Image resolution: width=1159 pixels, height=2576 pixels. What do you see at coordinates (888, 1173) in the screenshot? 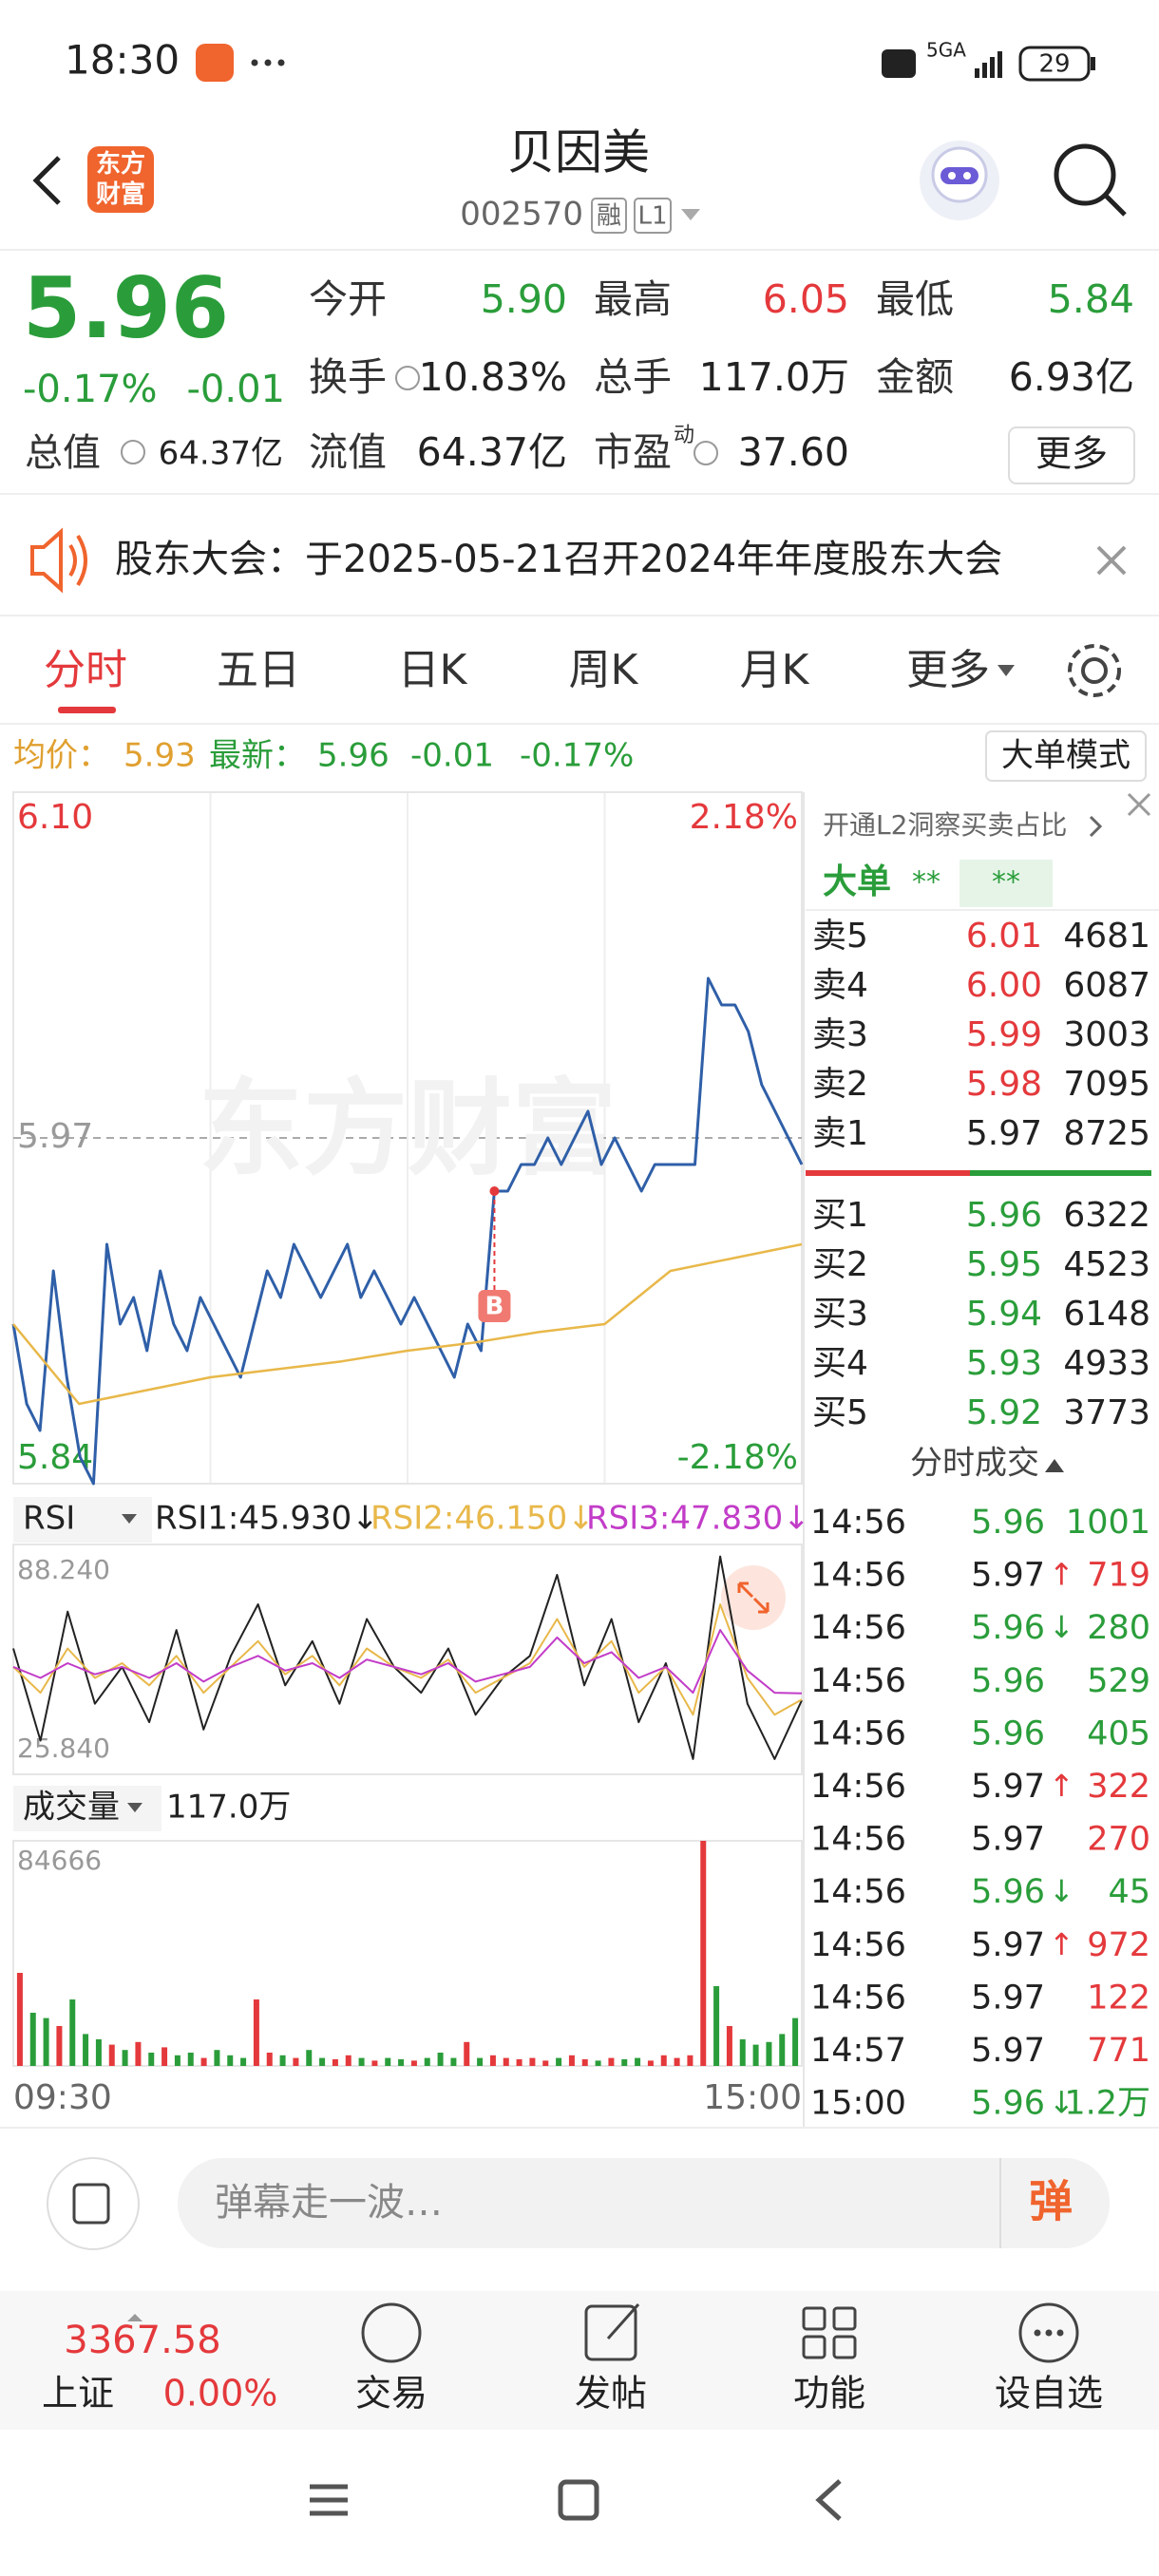
I see `ask-ratio-bar` at bounding box center [888, 1173].